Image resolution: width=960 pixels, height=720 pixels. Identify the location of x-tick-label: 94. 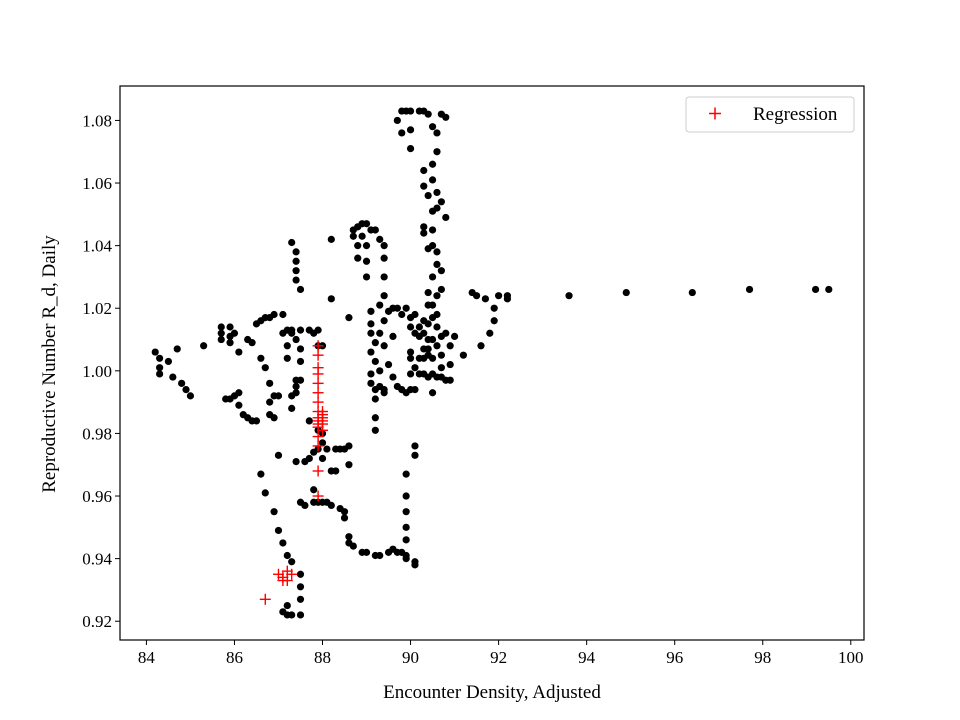
(587, 657).